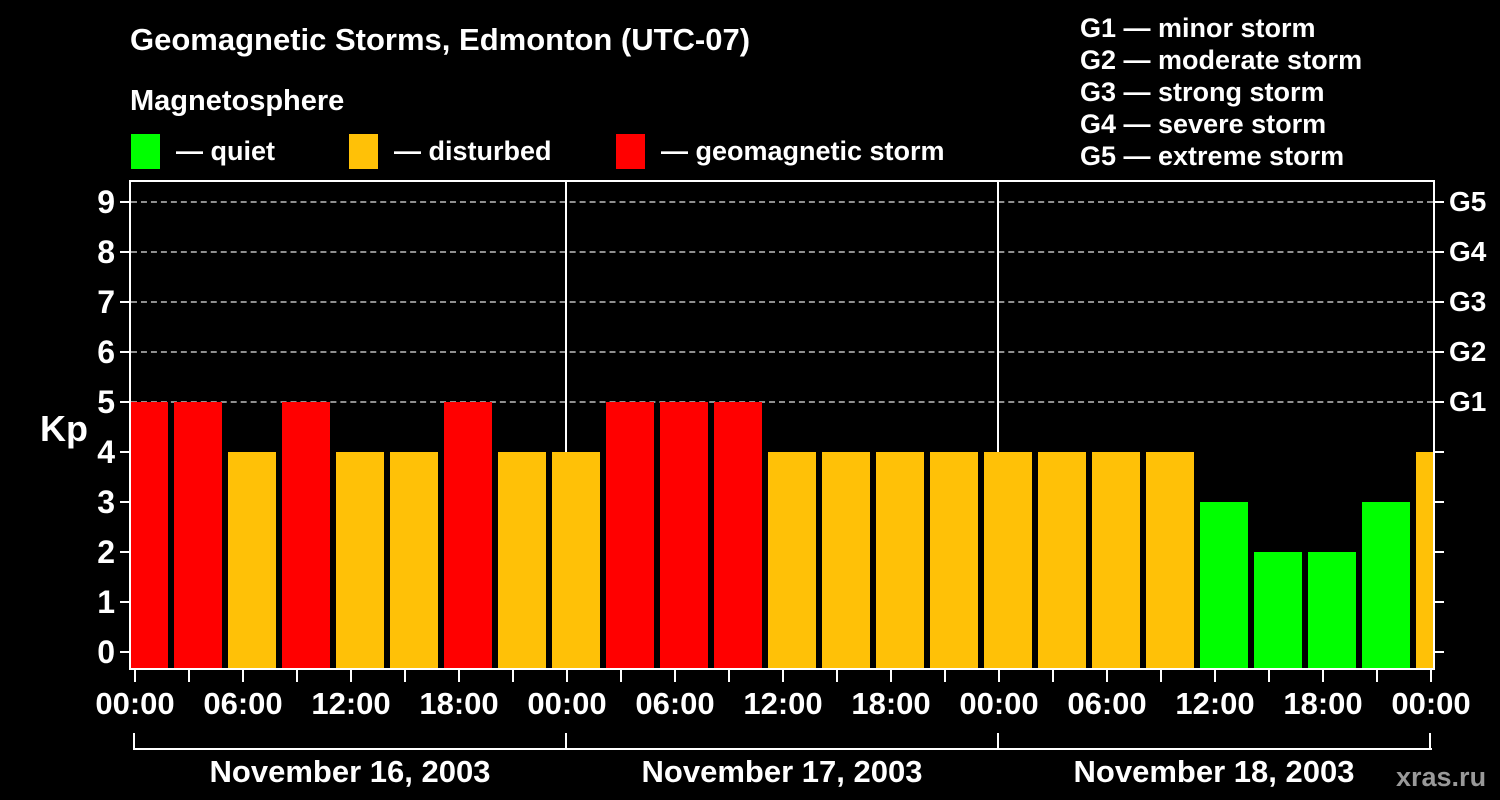  Describe the element at coordinates (203, 151) in the screenshot. I see `legend-item-quiet: — quiet` at that location.